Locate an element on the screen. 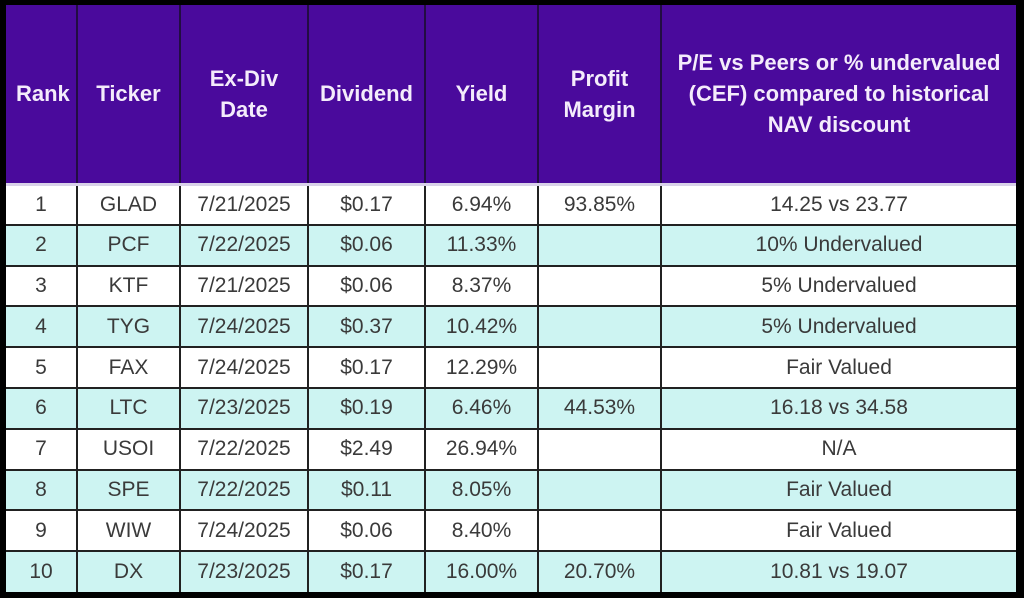  column-header-profit-margin: Profit Margin is located at coordinates (599, 95).